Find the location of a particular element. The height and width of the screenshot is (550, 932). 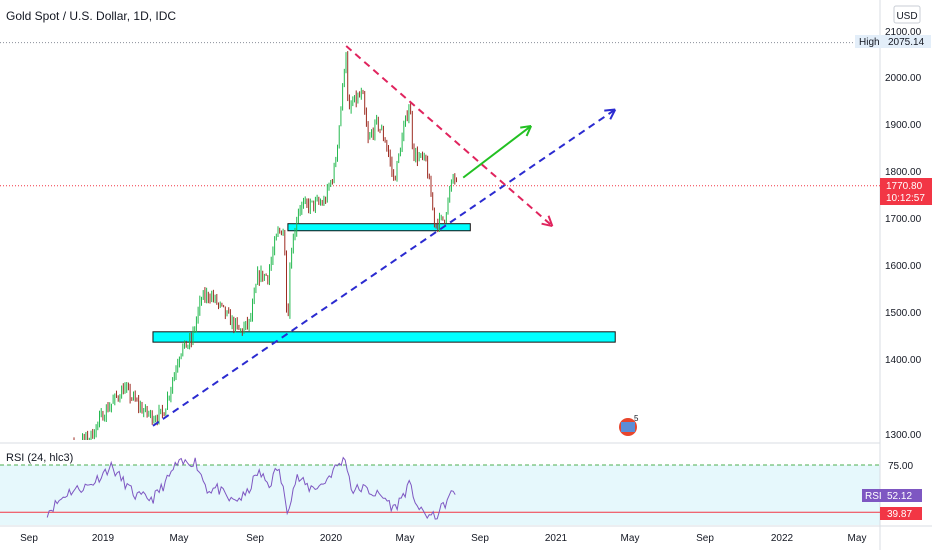

price-tick-label: 2000.00 is located at coordinates (903, 78).